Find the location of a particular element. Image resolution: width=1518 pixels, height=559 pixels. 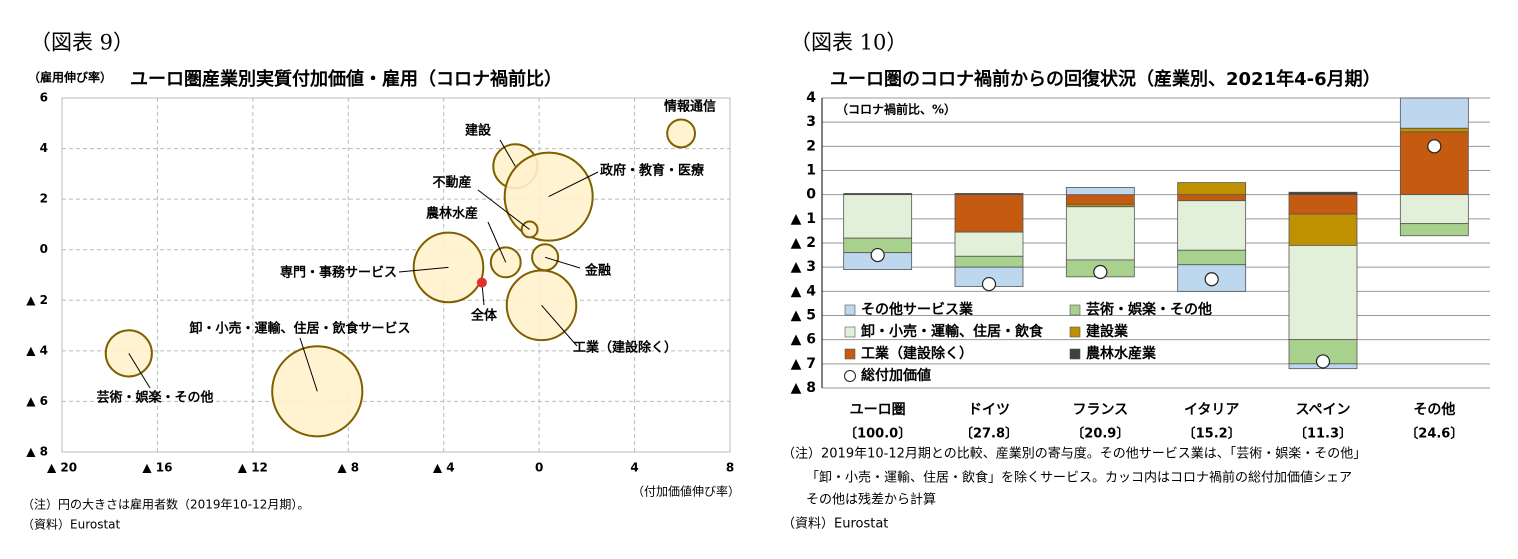

y-tick-label: 0 is located at coordinates (811, 195).